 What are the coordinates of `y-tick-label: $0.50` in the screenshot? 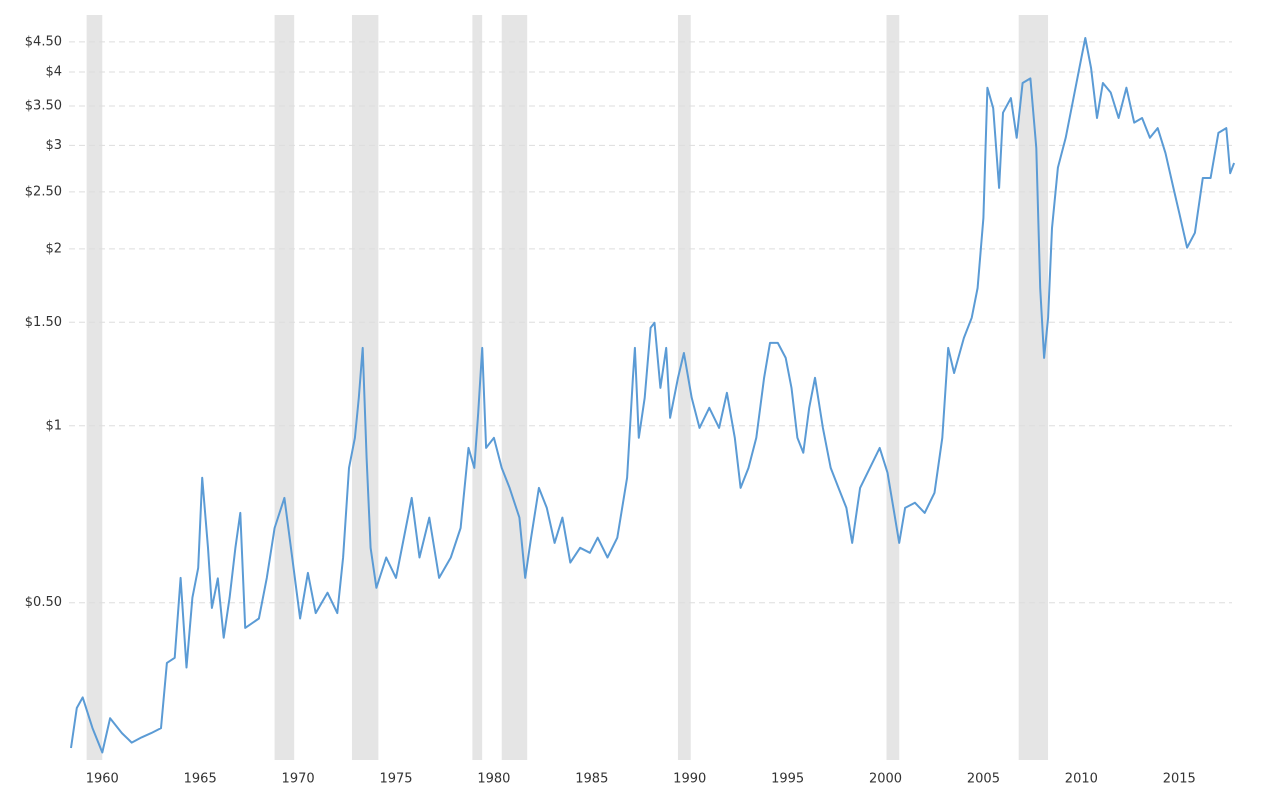 It's located at (43, 602).